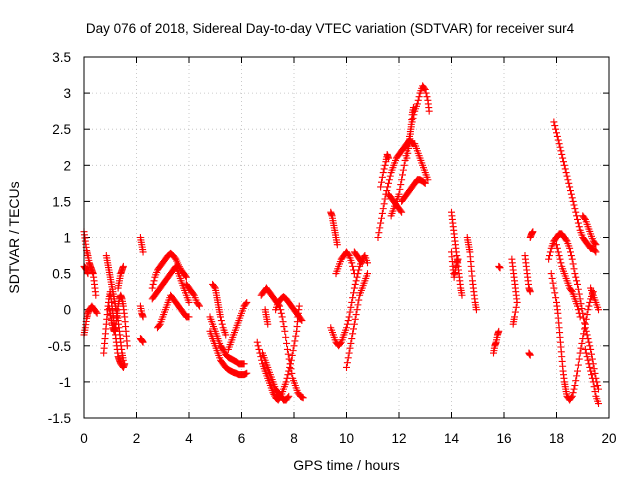 The width and height of the screenshot is (640, 480). What do you see at coordinates (452, 438) in the screenshot?
I see `x-tick-label: 14` at bounding box center [452, 438].